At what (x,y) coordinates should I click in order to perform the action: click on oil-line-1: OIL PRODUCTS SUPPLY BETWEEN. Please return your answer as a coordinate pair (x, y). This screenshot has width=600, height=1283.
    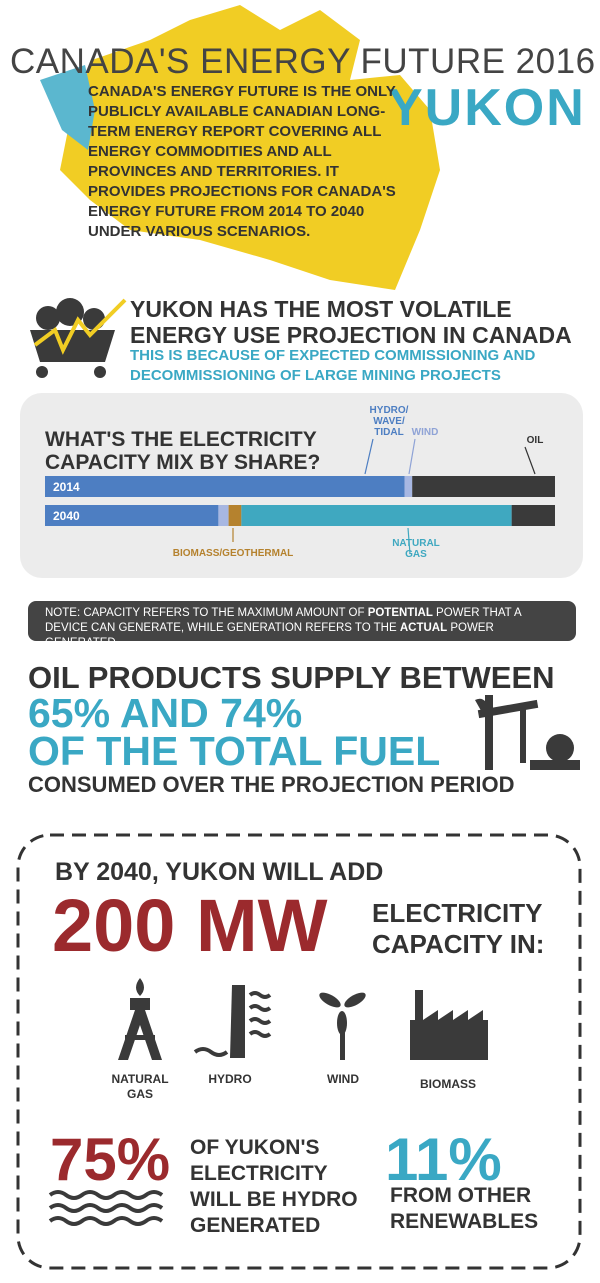
    Looking at the image, I should click on (291, 677).